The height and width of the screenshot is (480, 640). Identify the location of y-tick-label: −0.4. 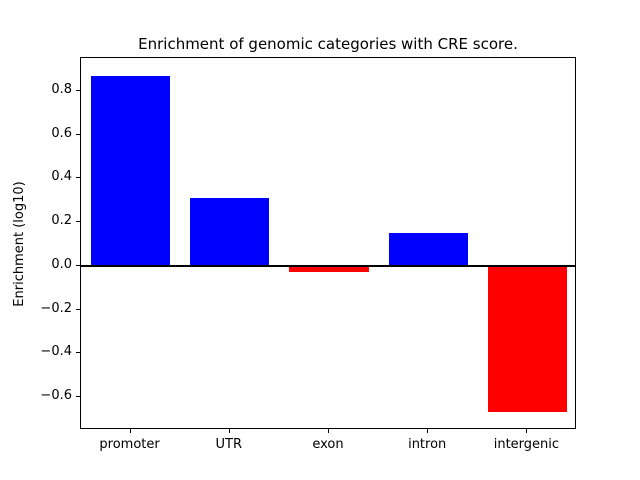
(56, 352).